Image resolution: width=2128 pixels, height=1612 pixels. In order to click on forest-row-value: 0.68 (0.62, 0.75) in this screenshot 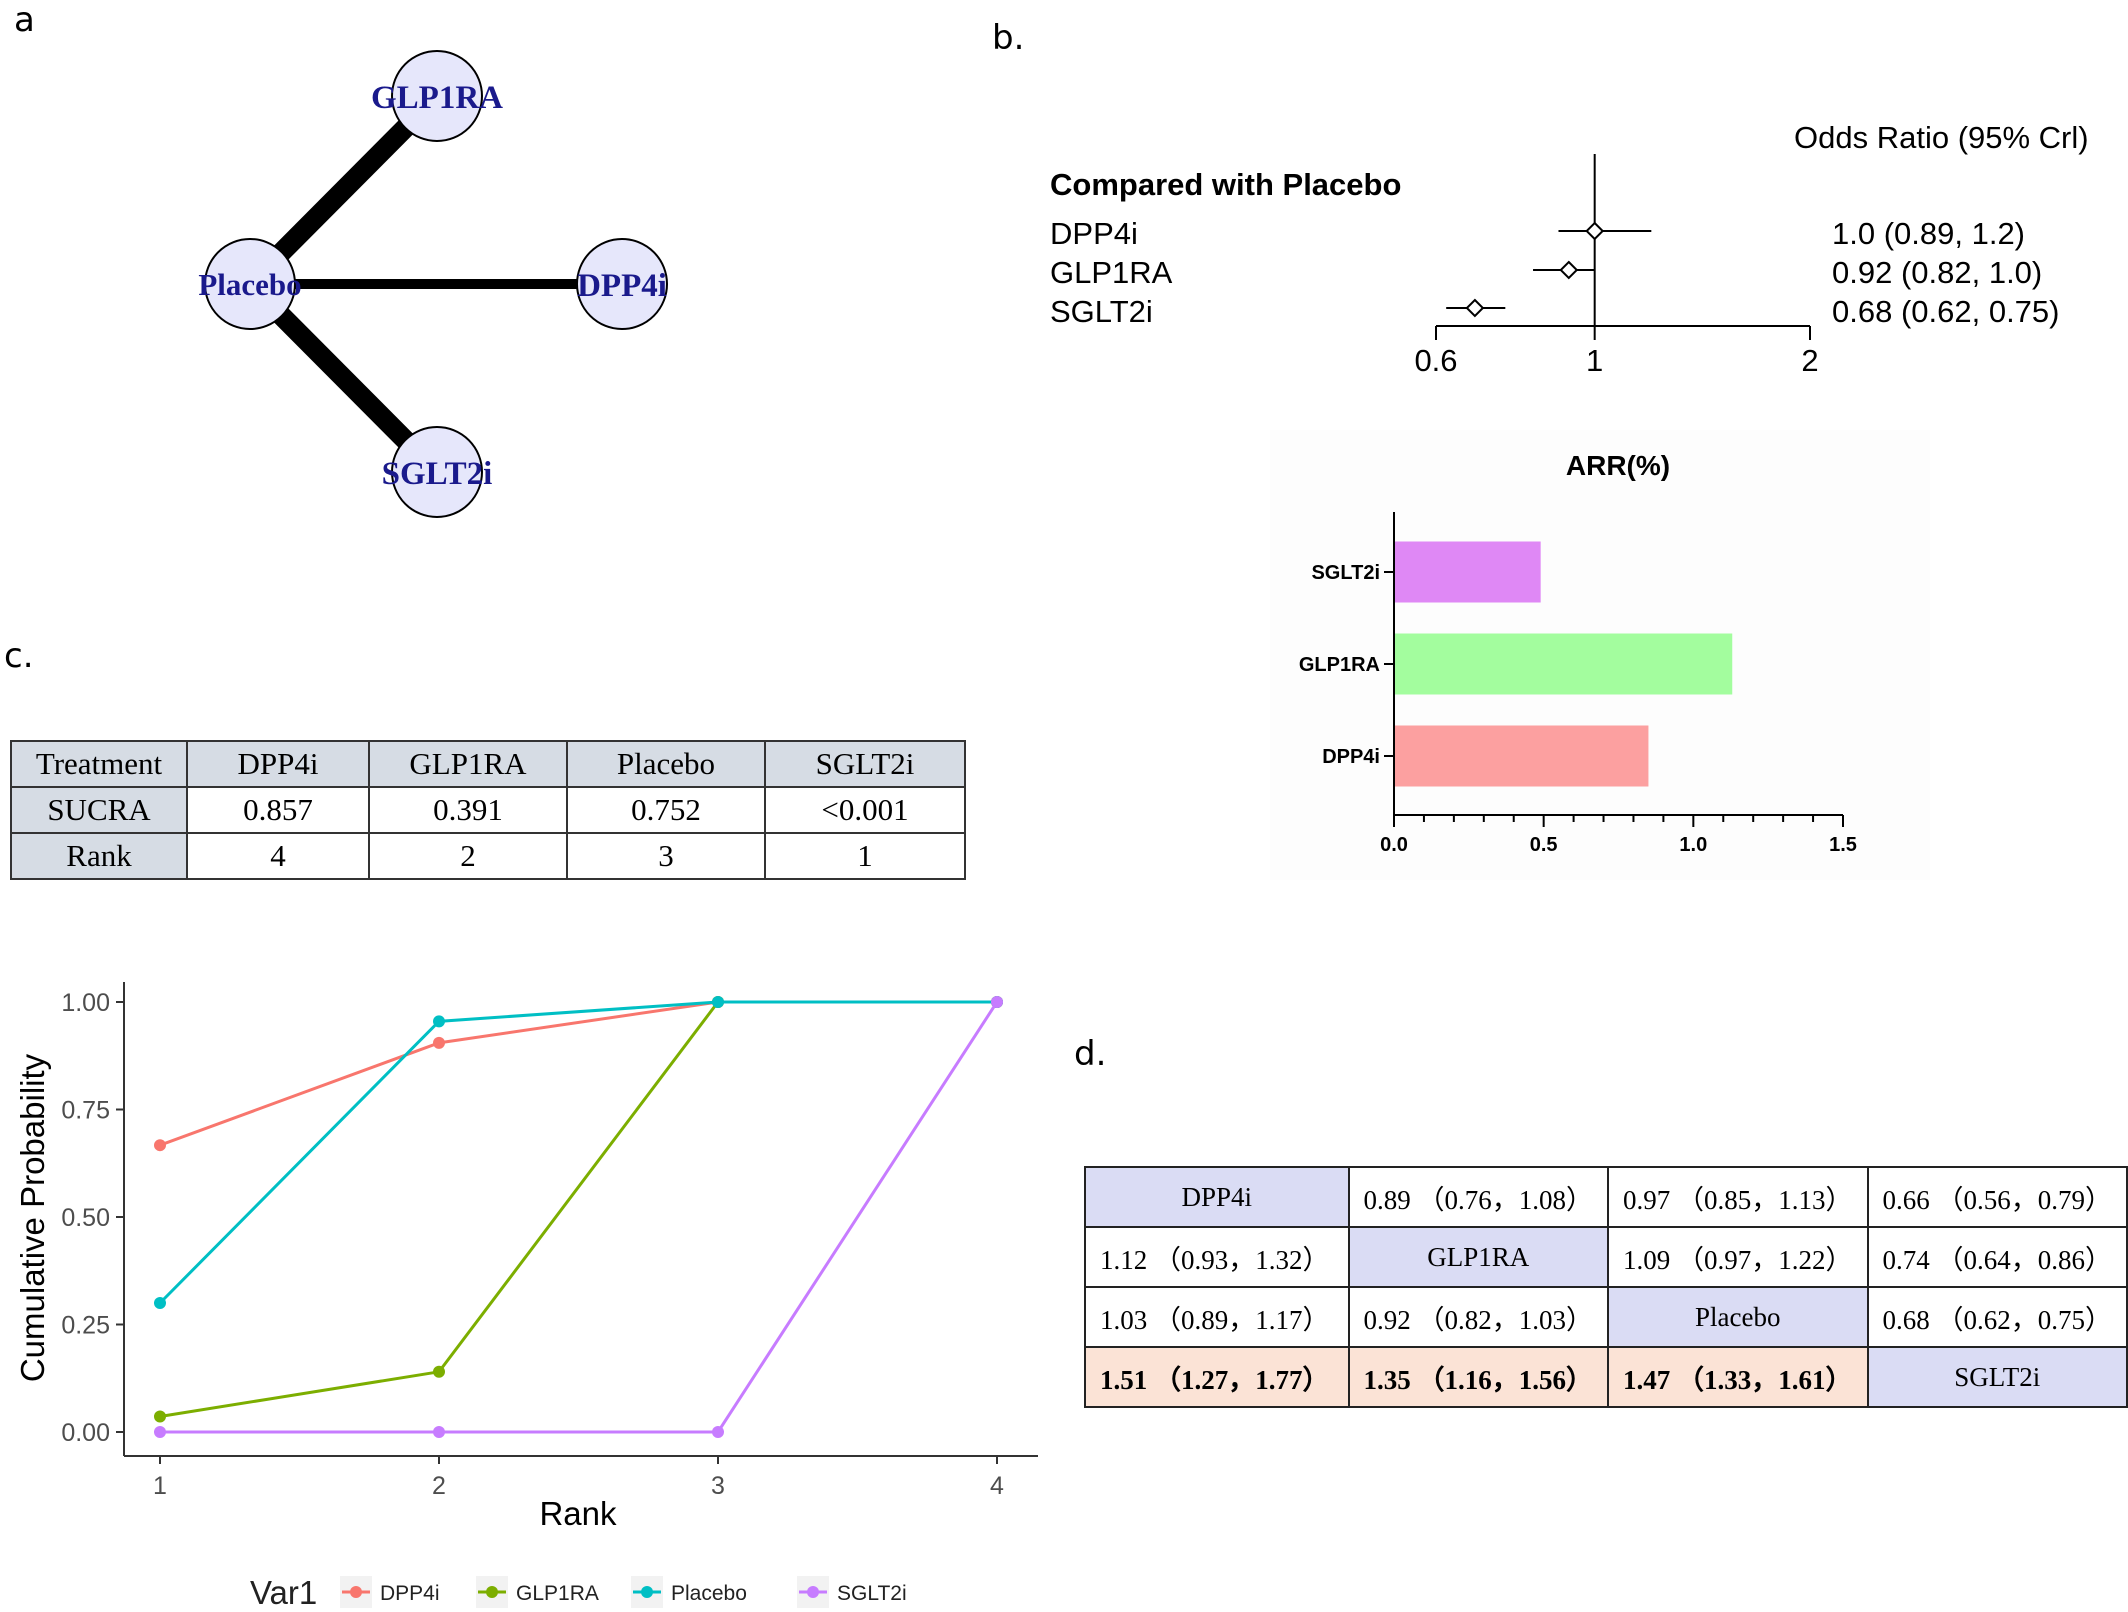, I will do `click(1946, 311)`.